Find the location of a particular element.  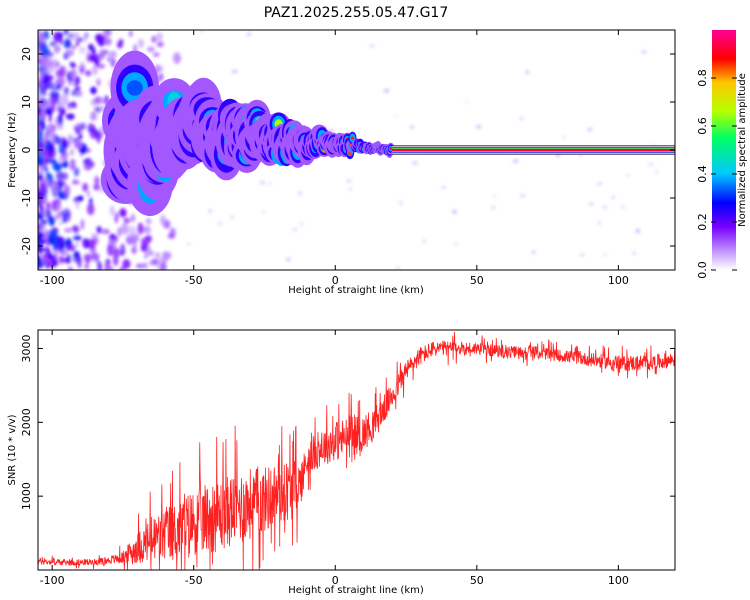

colorbar-tick-label: 0.2 is located at coordinates (702, 222).